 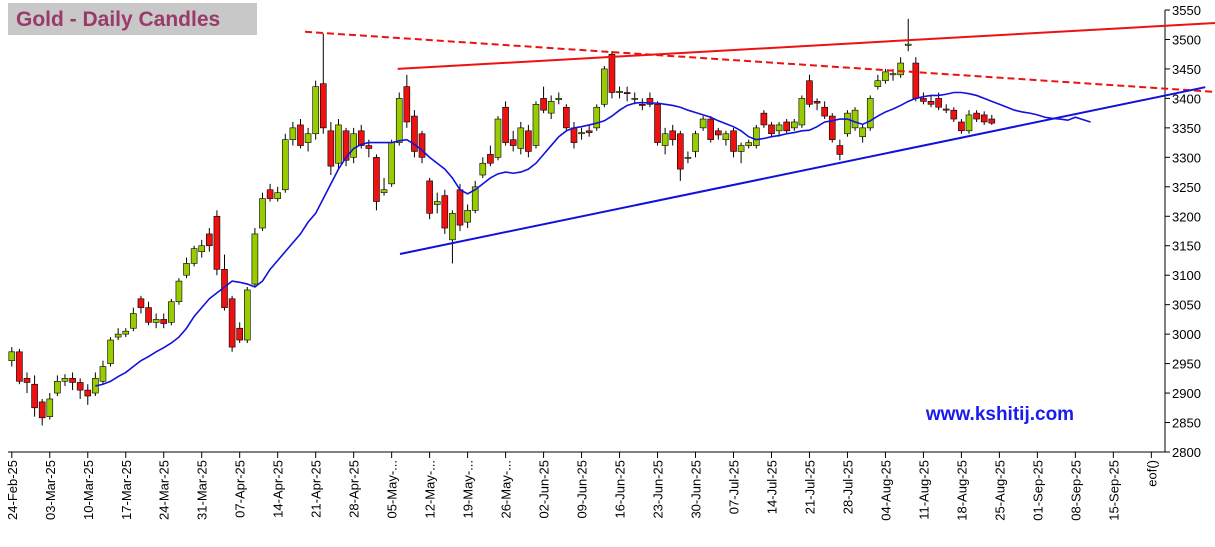 I want to click on x-tick-label: 04-Aug-25, so click(x=885, y=490).